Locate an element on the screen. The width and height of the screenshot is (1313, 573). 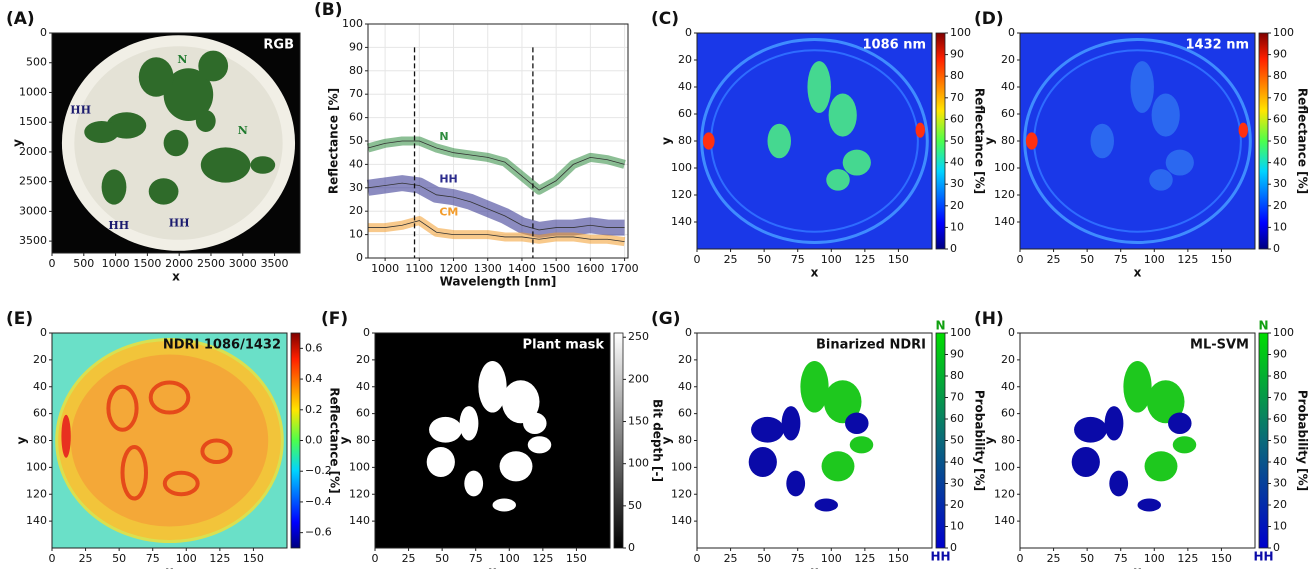
colorbar-tick-label: 70 is located at coordinates (957, 397).